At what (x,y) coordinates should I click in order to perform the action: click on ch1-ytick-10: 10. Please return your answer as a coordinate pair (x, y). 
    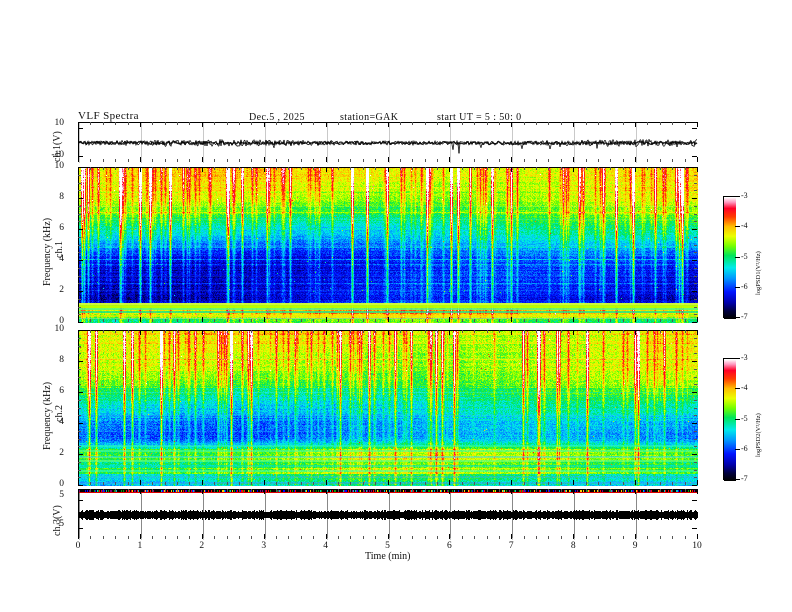
    Looking at the image, I should click on (59, 123).